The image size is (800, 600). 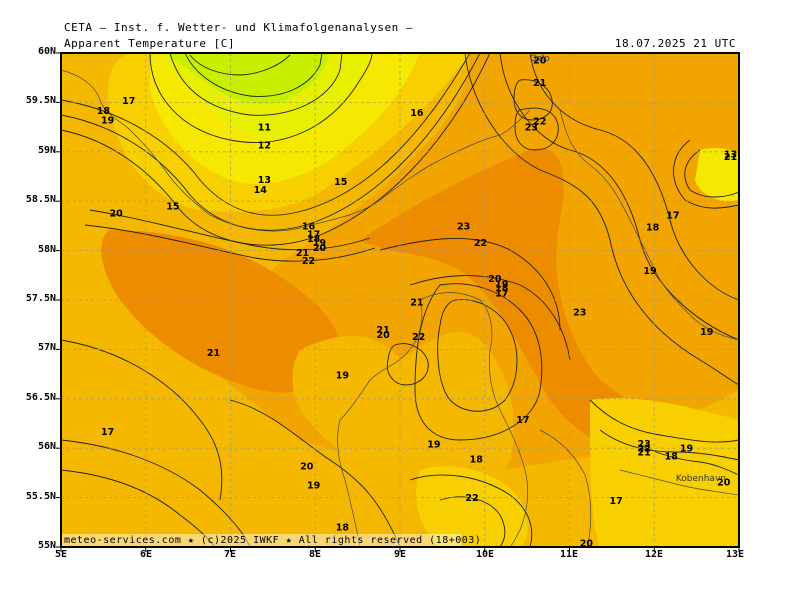 What do you see at coordinates (230, 554) in the screenshot?
I see `lon-label: 7E` at bounding box center [230, 554].